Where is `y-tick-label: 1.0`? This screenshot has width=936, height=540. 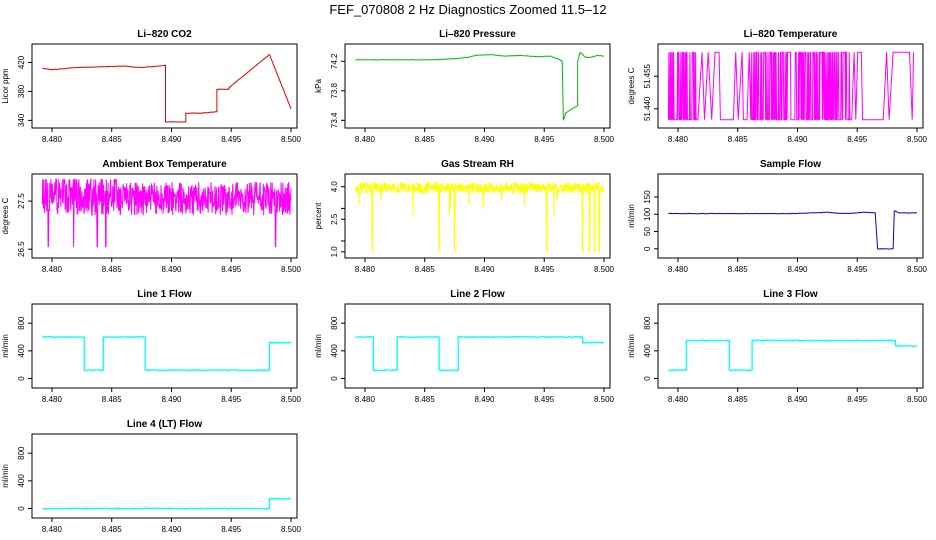
y-tick-label: 1.0 is located at coordinates (334, 252).